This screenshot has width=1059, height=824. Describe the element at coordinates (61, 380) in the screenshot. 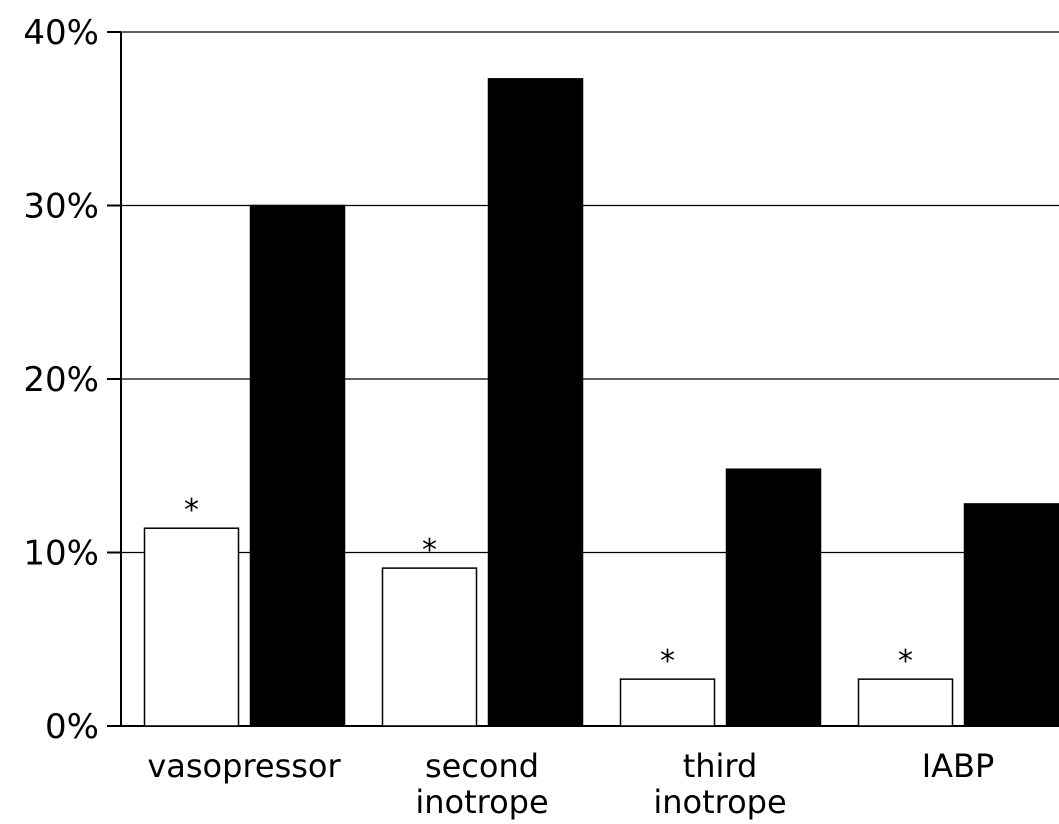

I see `y-tick-label: 20%` at that location.